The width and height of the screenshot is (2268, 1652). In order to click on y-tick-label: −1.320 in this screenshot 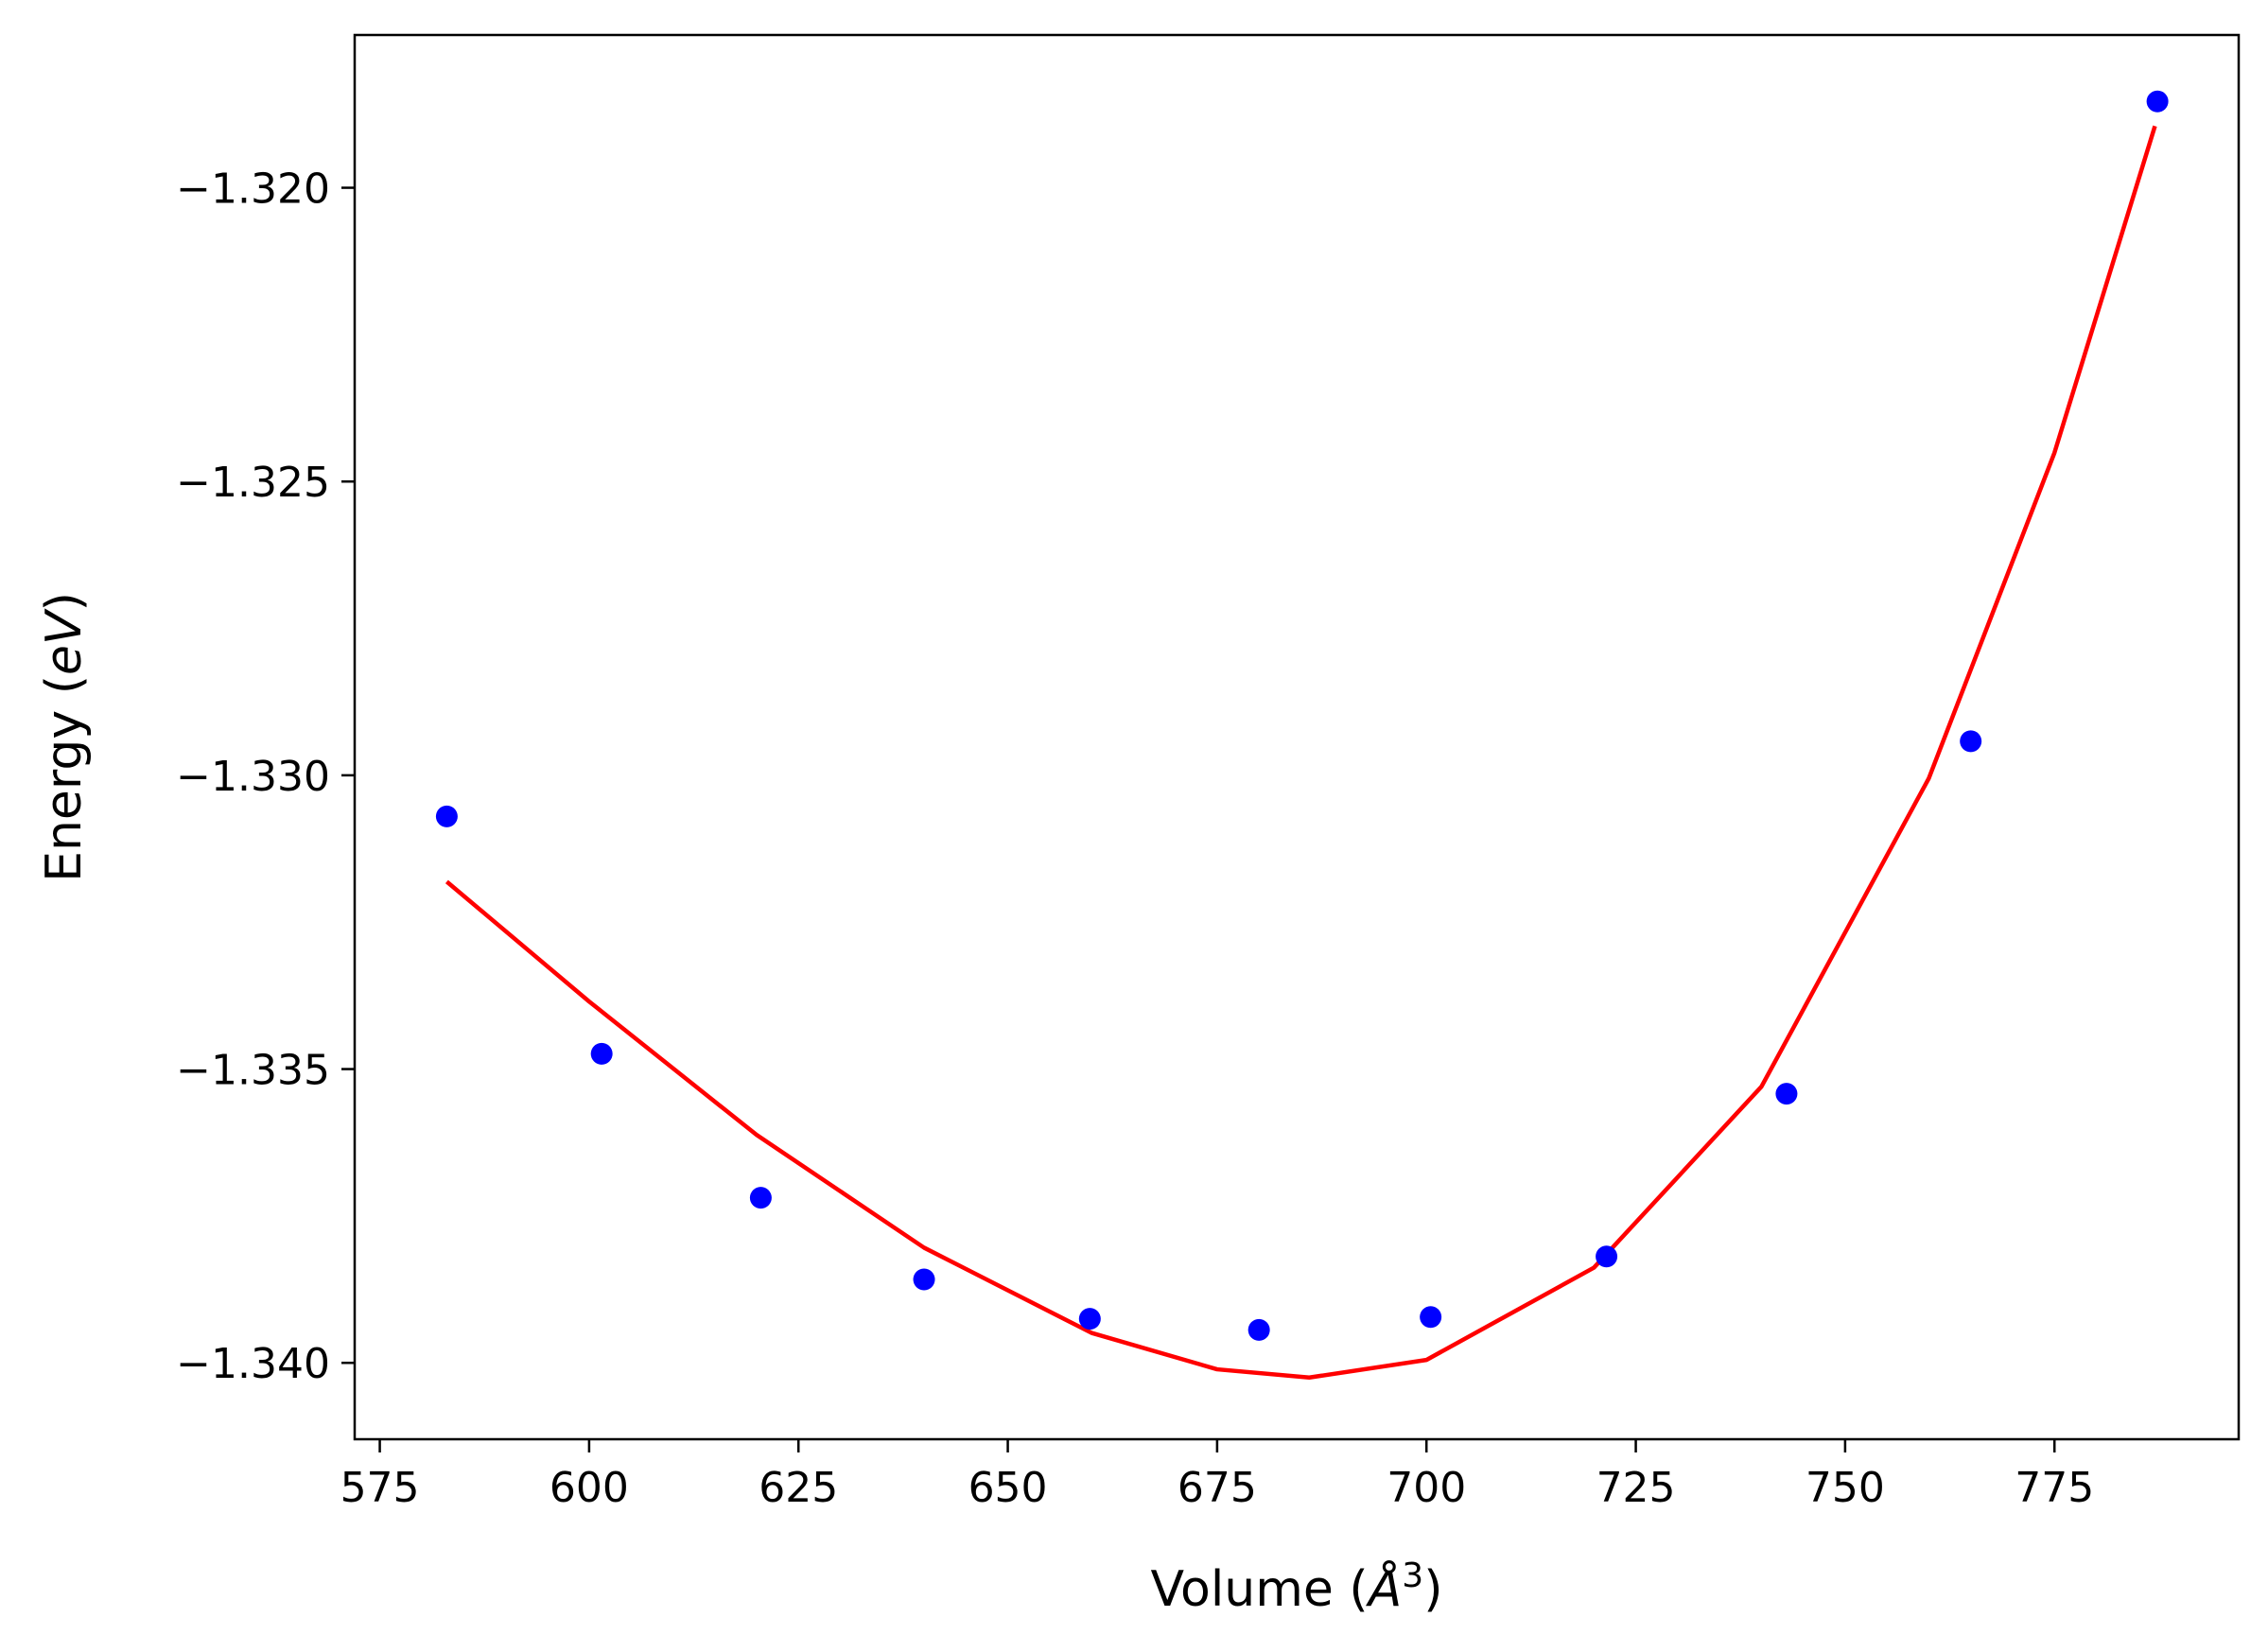, I will do `click(253, 189)`.